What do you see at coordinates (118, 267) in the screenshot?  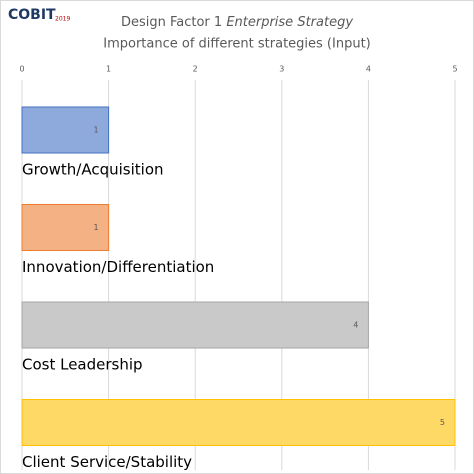 I see `category-label: Innovation/Differentiation` at bounding box center [118, 267].